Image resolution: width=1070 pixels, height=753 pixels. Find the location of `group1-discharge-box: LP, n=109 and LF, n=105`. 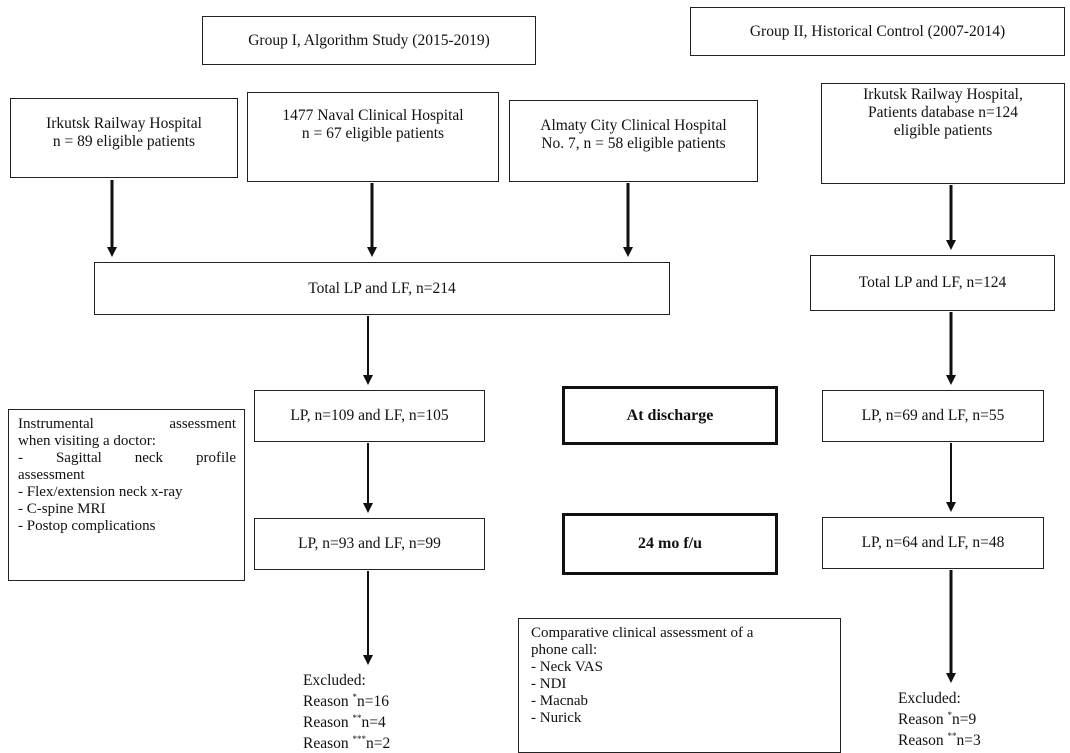

group1-discharge-box: LP, n=109 and LF, n=105 is located at coordinates (369, 416).